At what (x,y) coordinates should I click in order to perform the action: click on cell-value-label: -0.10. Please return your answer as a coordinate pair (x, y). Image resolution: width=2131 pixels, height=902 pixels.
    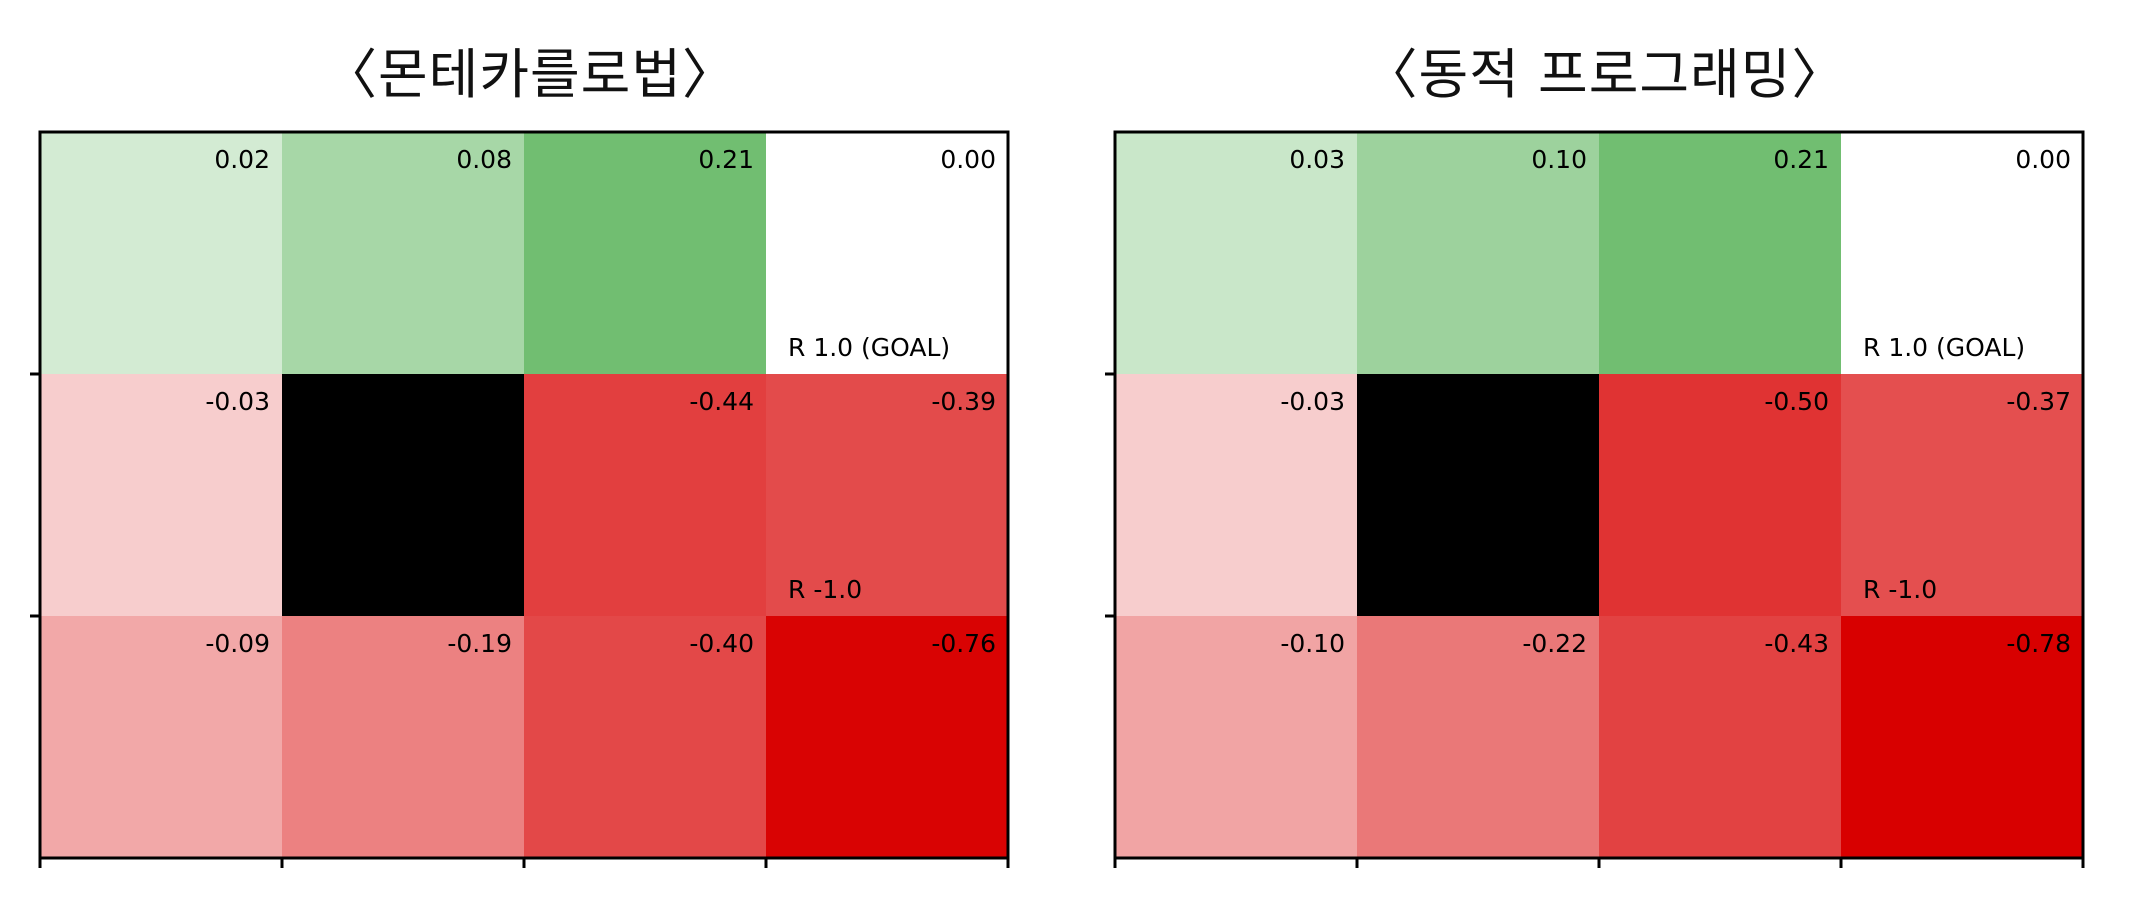
    Looking at the image, I should click on (1312, 643).